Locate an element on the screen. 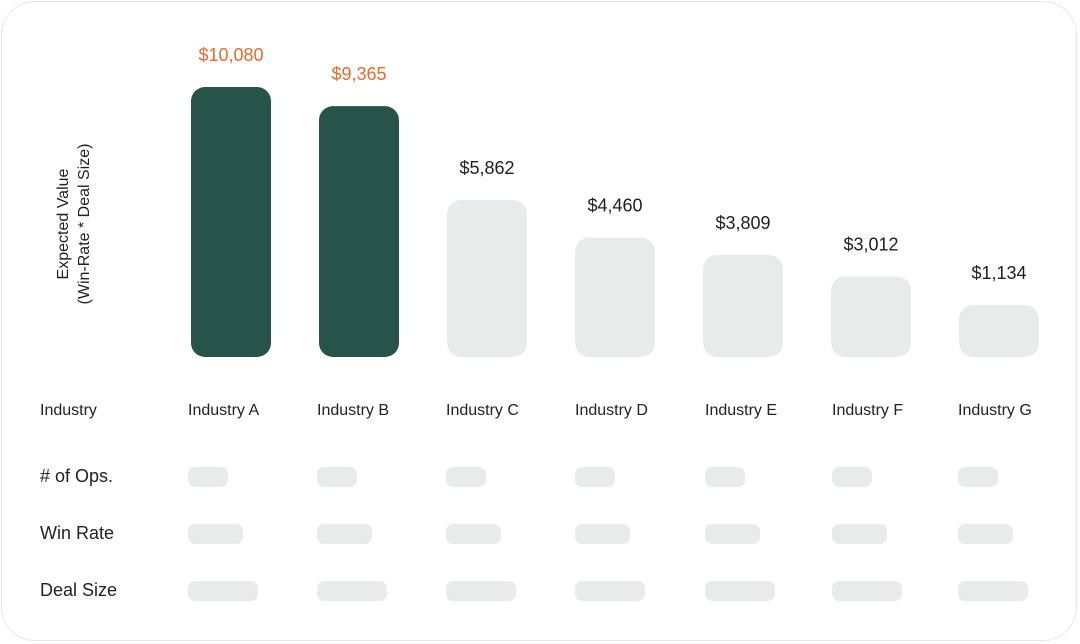  value-label-industry-f: $3,012 is located at coordinates (870, 244).